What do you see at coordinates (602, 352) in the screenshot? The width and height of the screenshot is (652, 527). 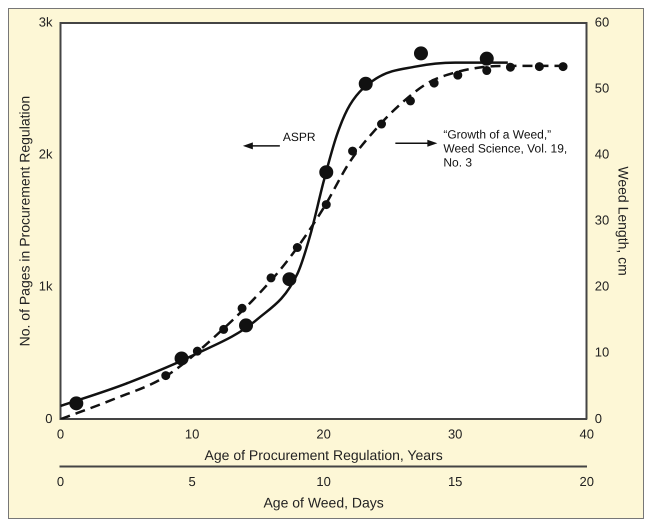 I see `y2-tick-label: 10` at bounding box center [602, 352].